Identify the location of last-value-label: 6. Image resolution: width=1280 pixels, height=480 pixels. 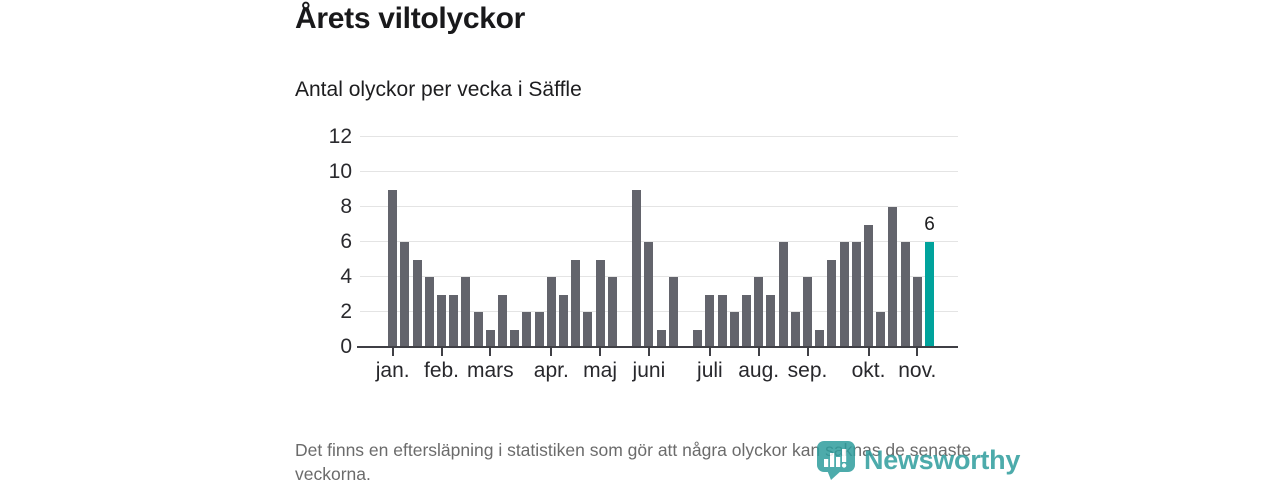
(929, 224).